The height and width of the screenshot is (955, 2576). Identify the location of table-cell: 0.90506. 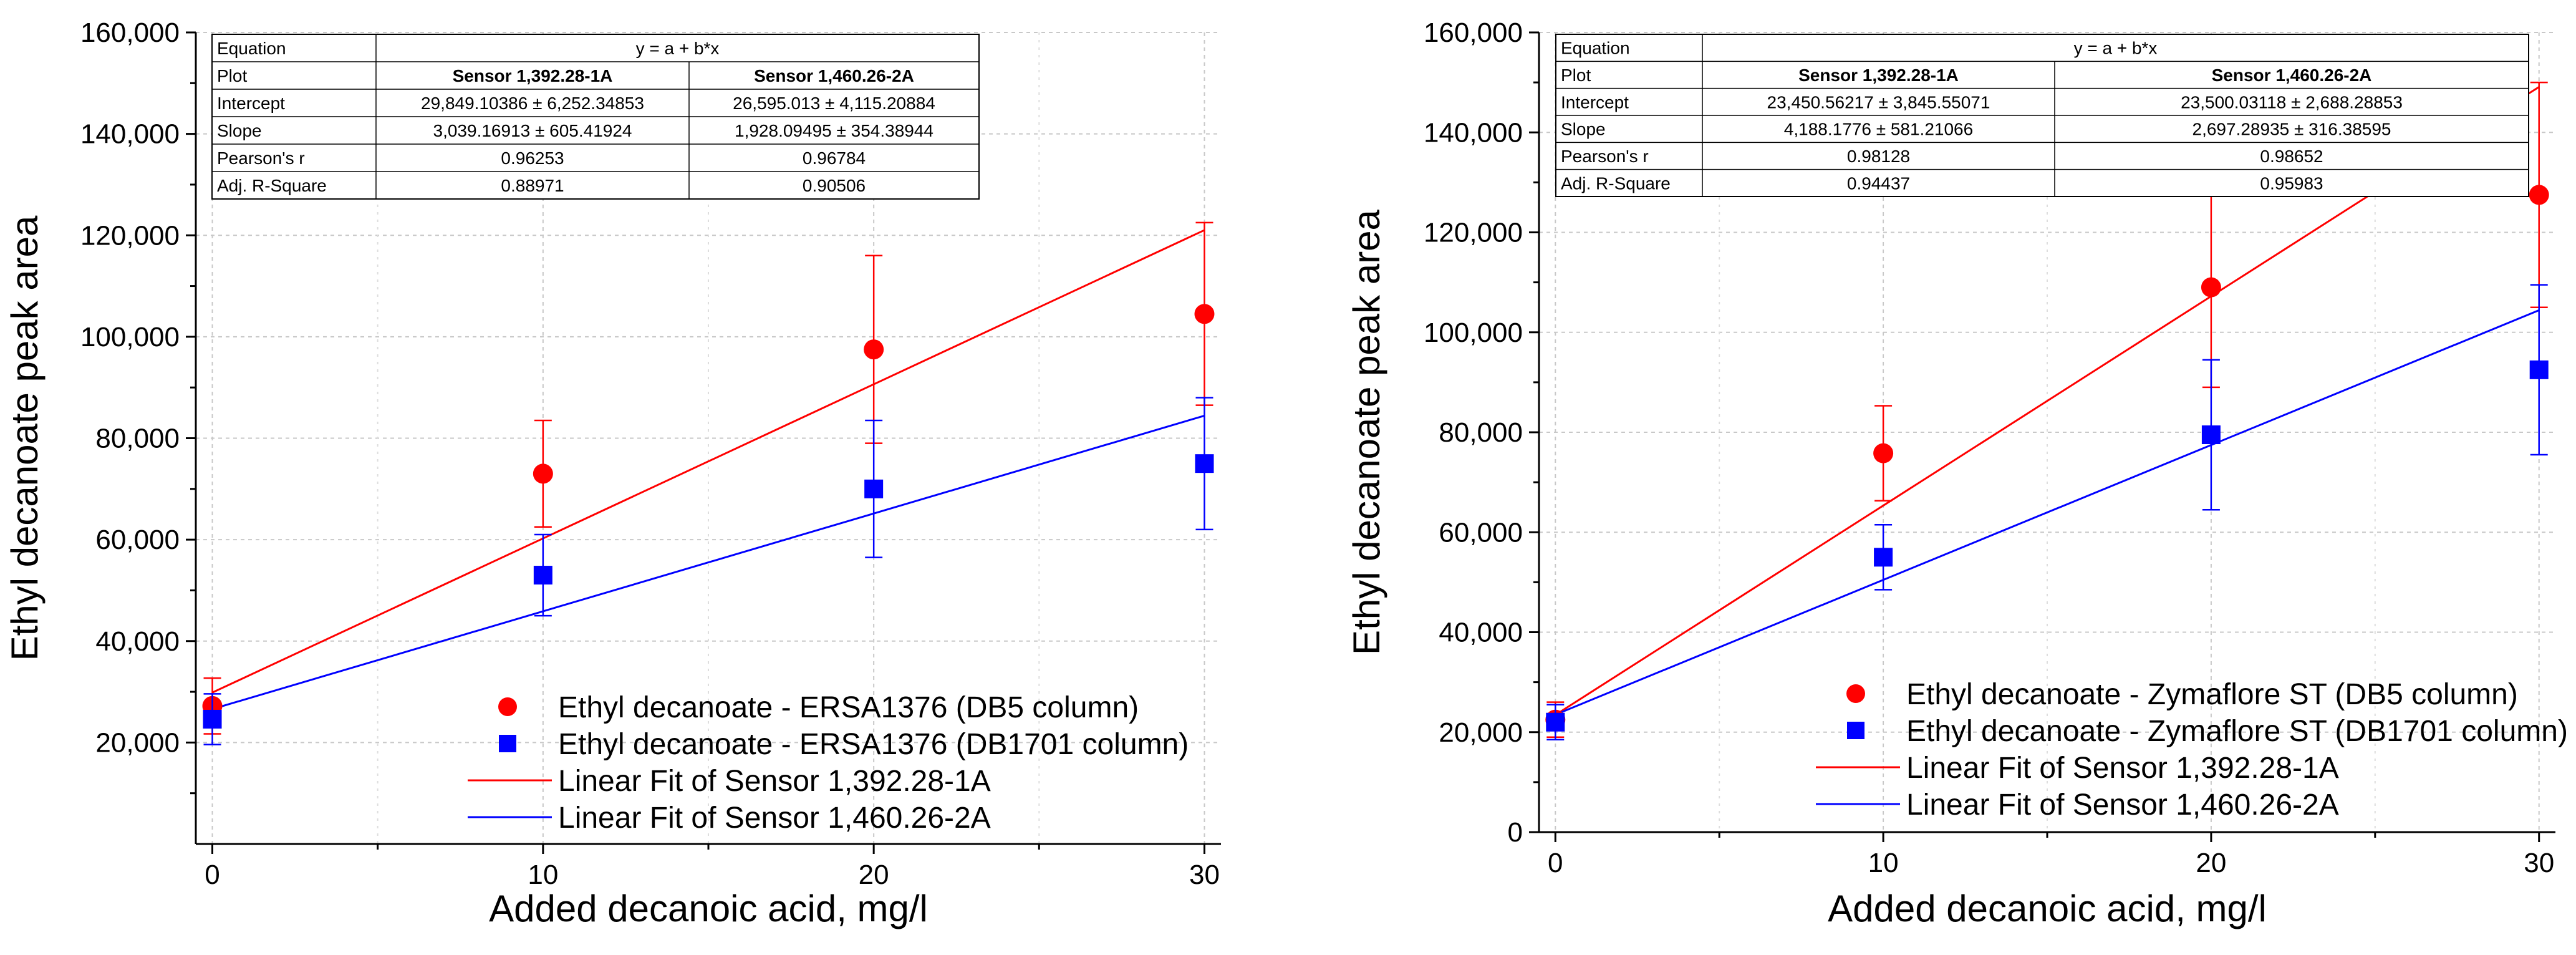
(834, 186).